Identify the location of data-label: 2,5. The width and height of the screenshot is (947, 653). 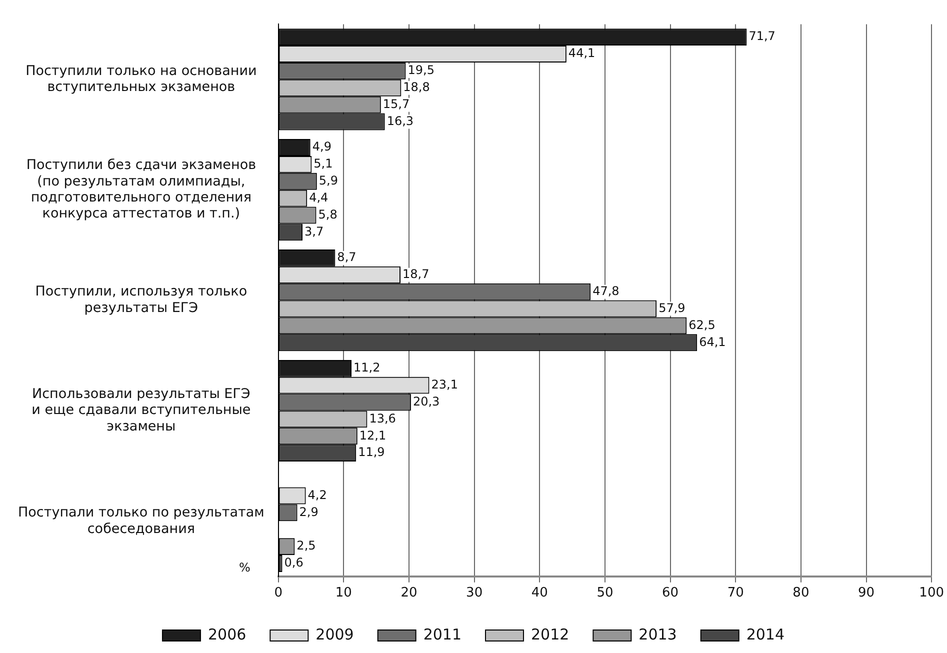
(306, 545).